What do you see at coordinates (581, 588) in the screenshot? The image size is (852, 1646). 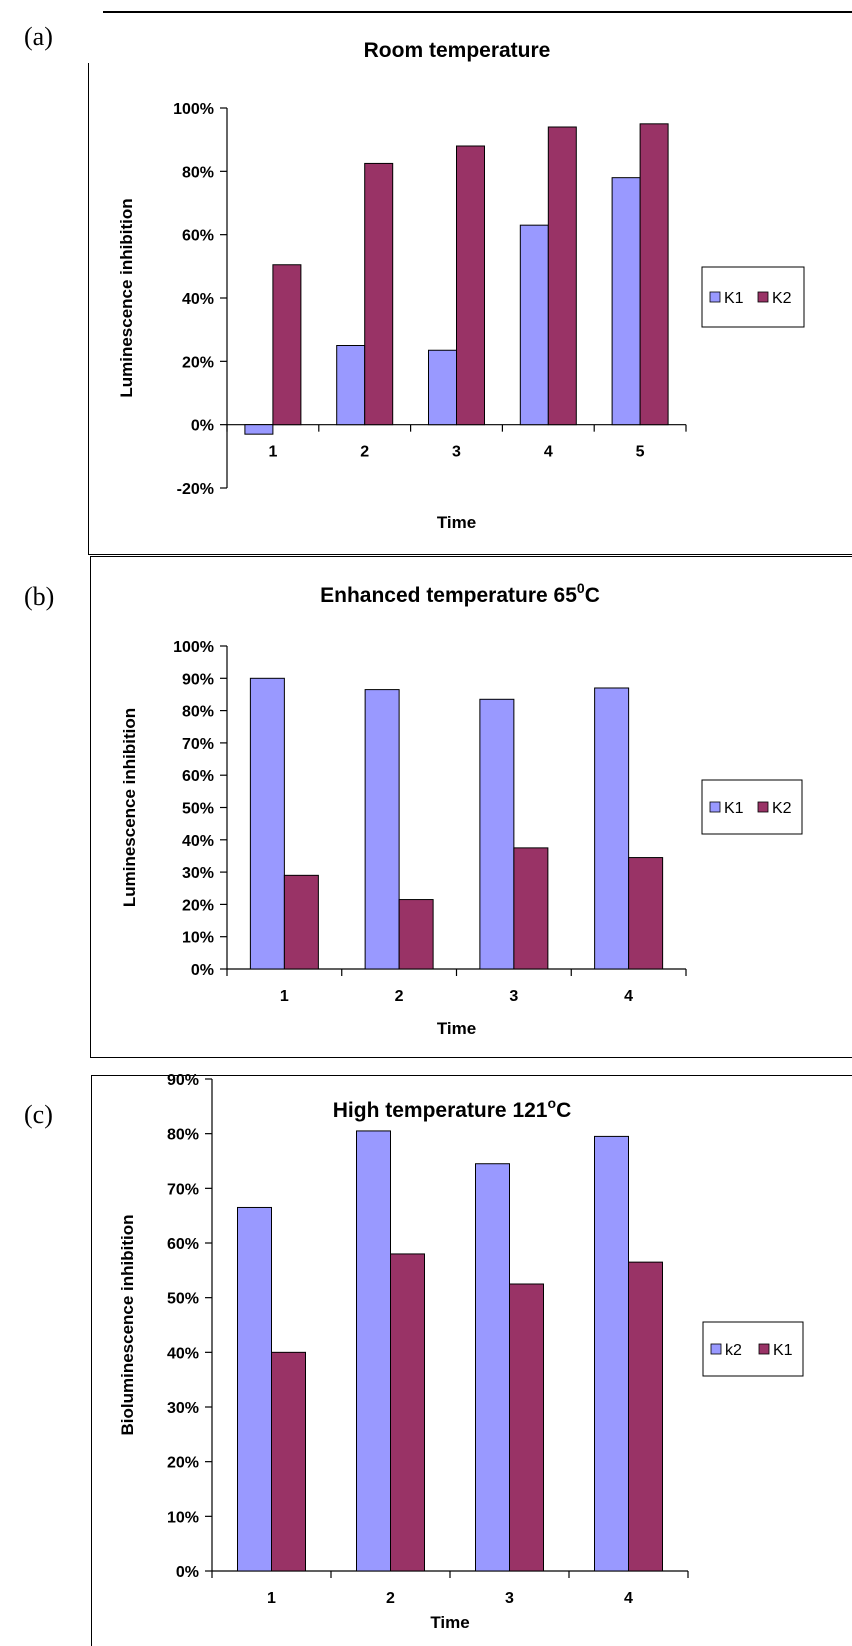 I see `chart-title-superscript: 0` at bounding box center [581, 588].